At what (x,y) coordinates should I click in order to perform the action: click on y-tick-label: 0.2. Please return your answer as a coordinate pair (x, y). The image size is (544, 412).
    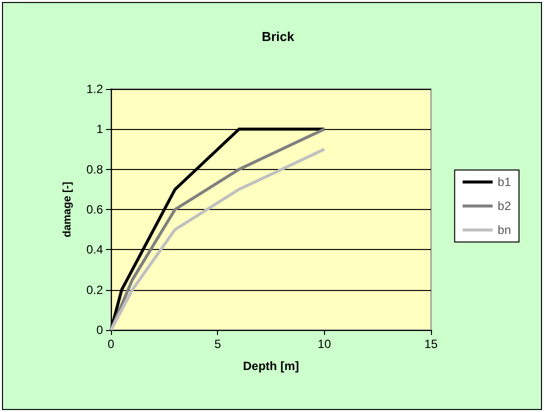
    Looking at the image, I should click on (95, 289).